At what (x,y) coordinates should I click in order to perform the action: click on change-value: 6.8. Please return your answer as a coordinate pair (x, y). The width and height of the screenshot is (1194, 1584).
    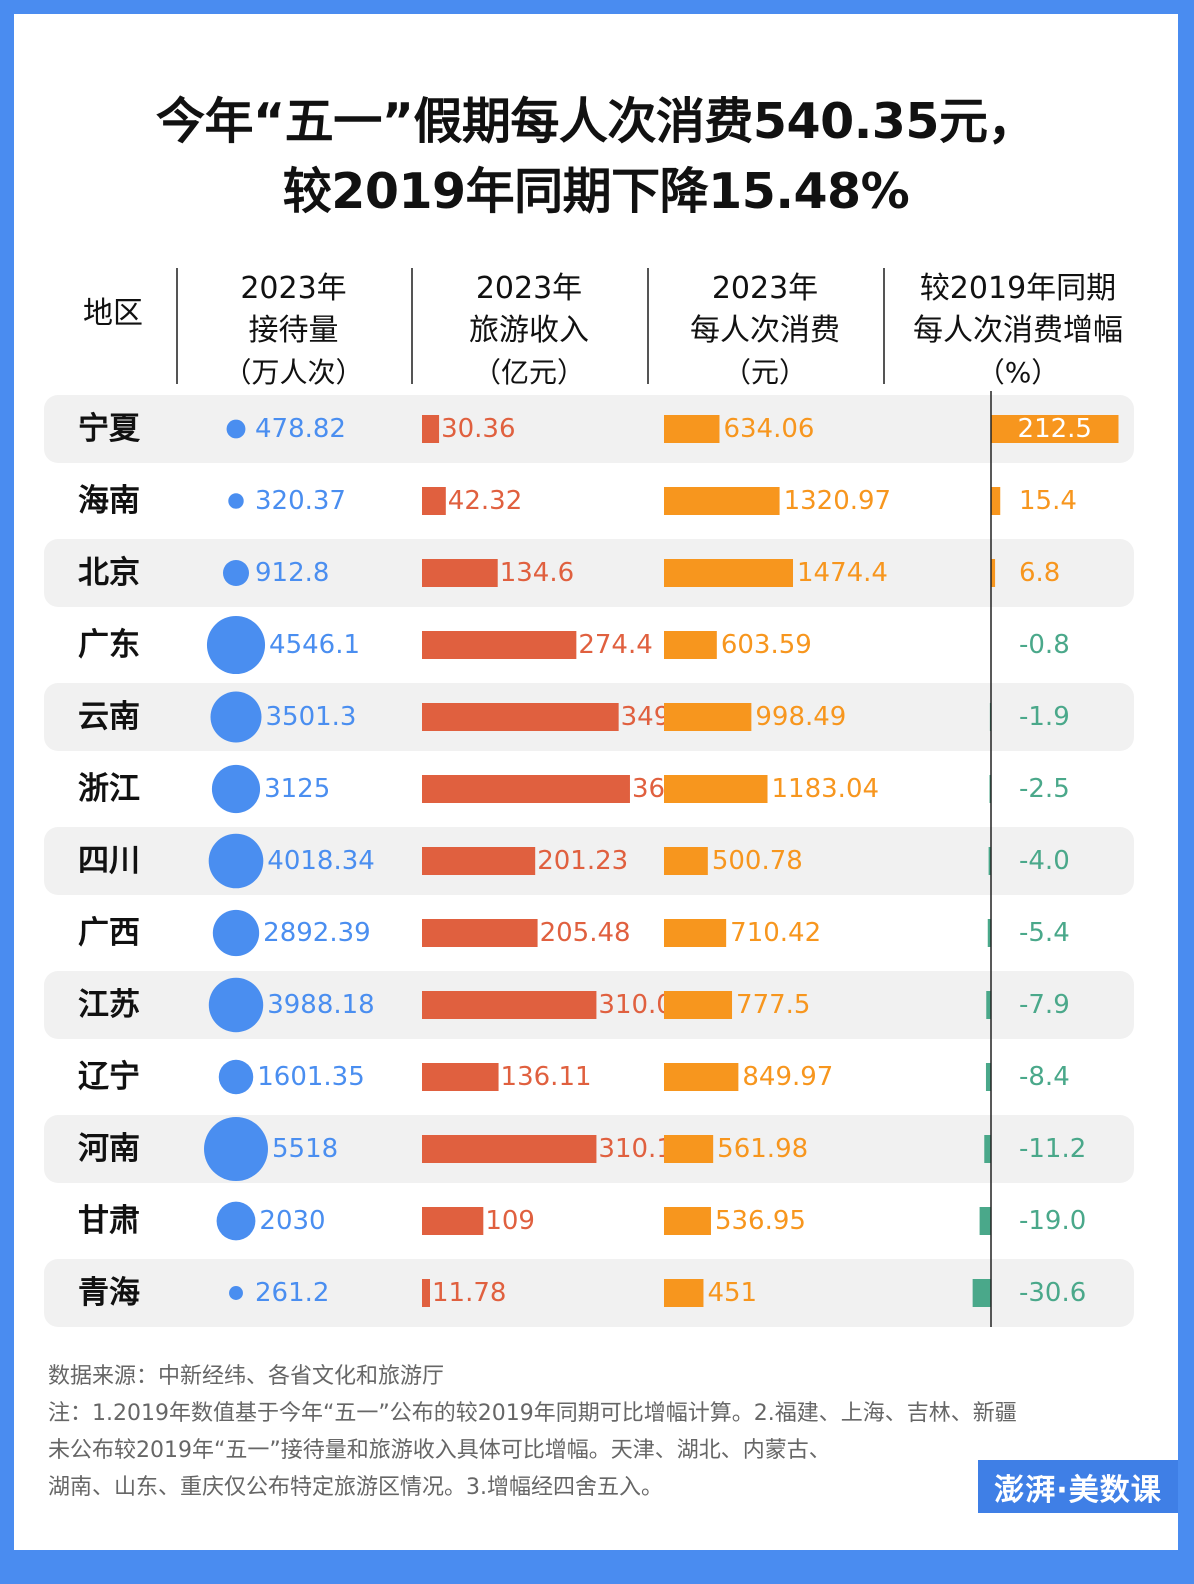
    Looking at the image, I should click on (1039, 573).